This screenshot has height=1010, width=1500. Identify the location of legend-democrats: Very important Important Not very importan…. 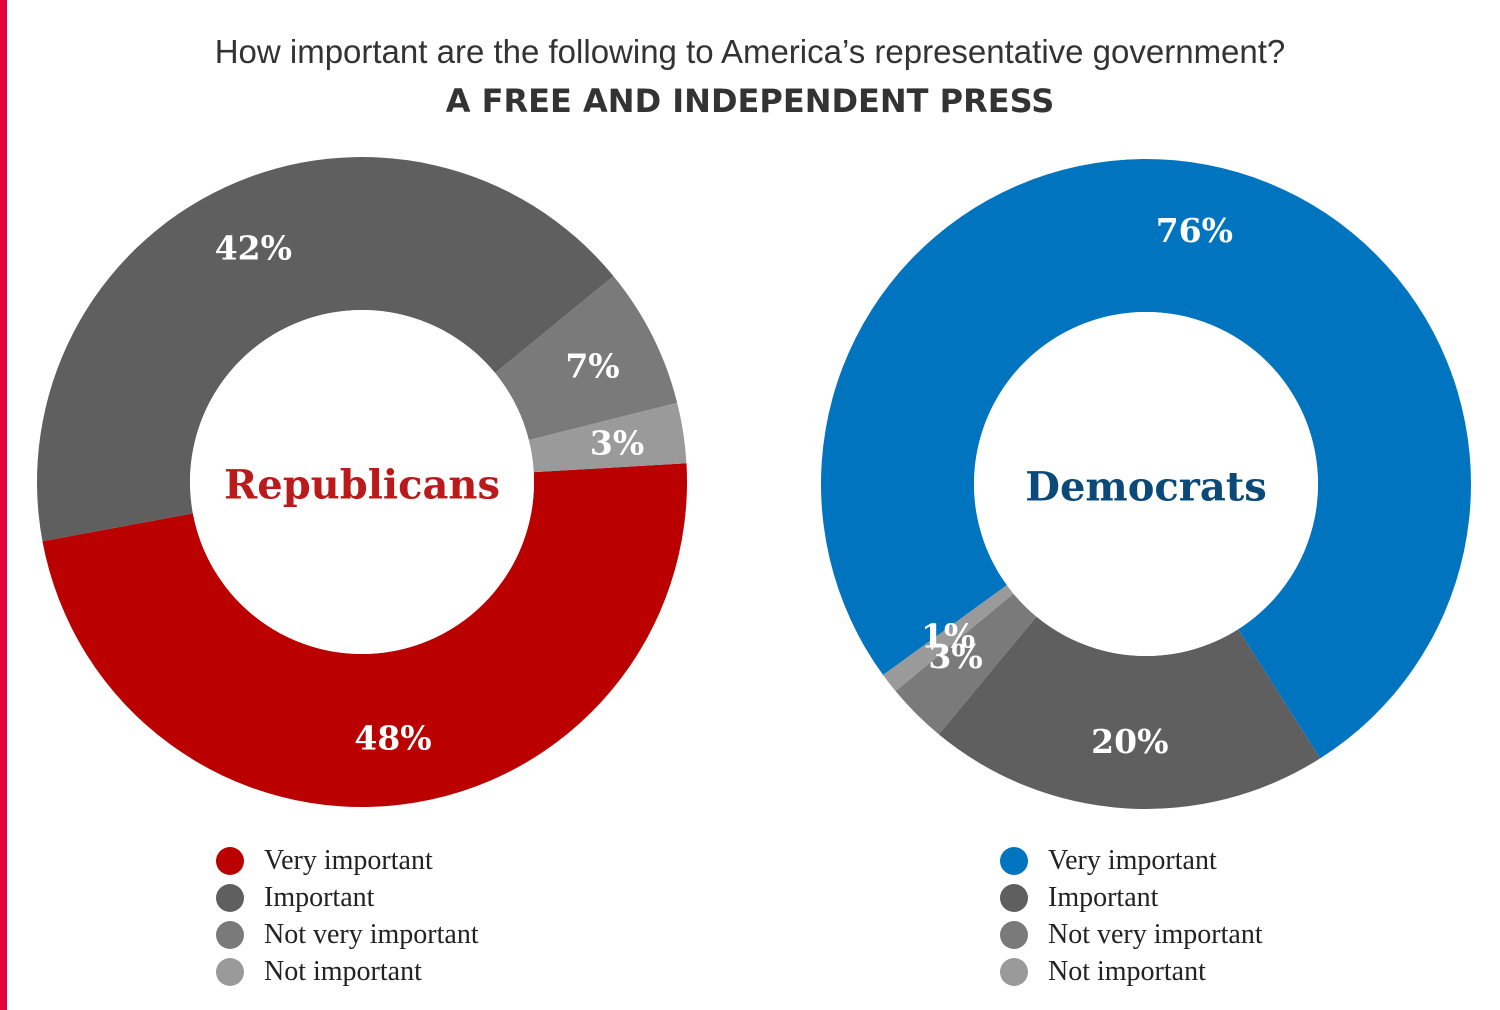
(1131, 916).